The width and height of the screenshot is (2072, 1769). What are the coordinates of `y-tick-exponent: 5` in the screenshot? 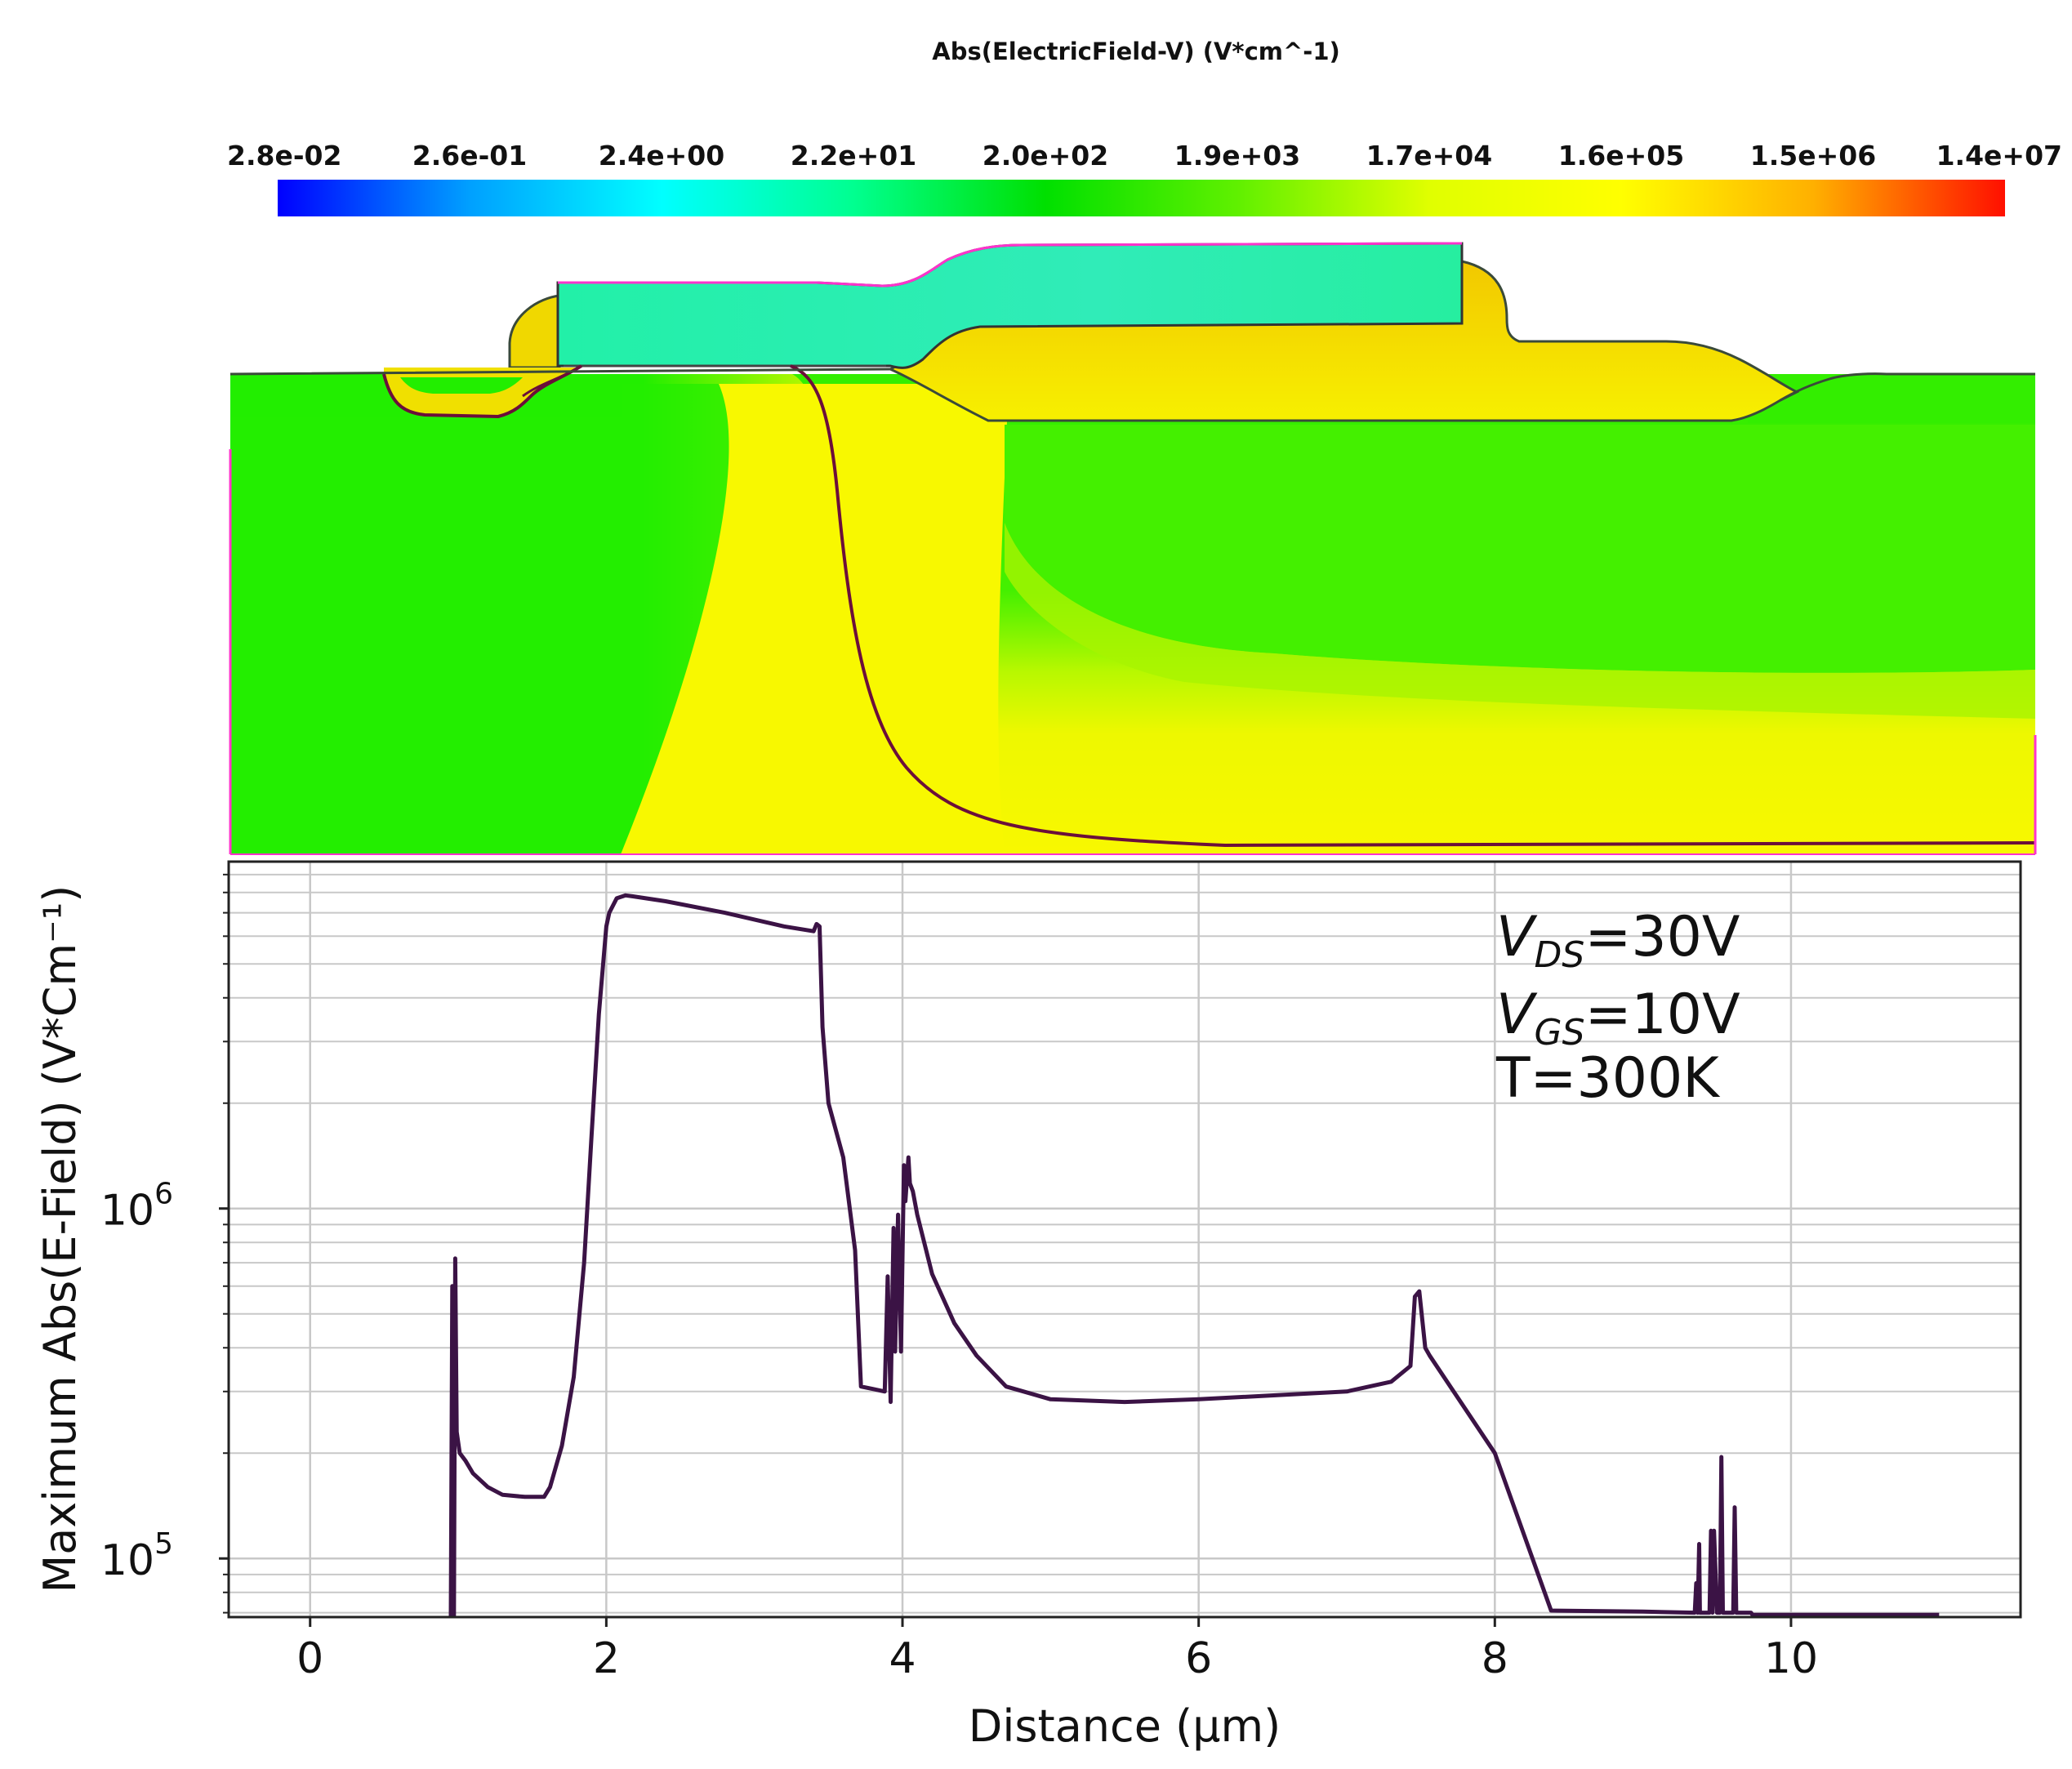 It's located at (163, 1544).